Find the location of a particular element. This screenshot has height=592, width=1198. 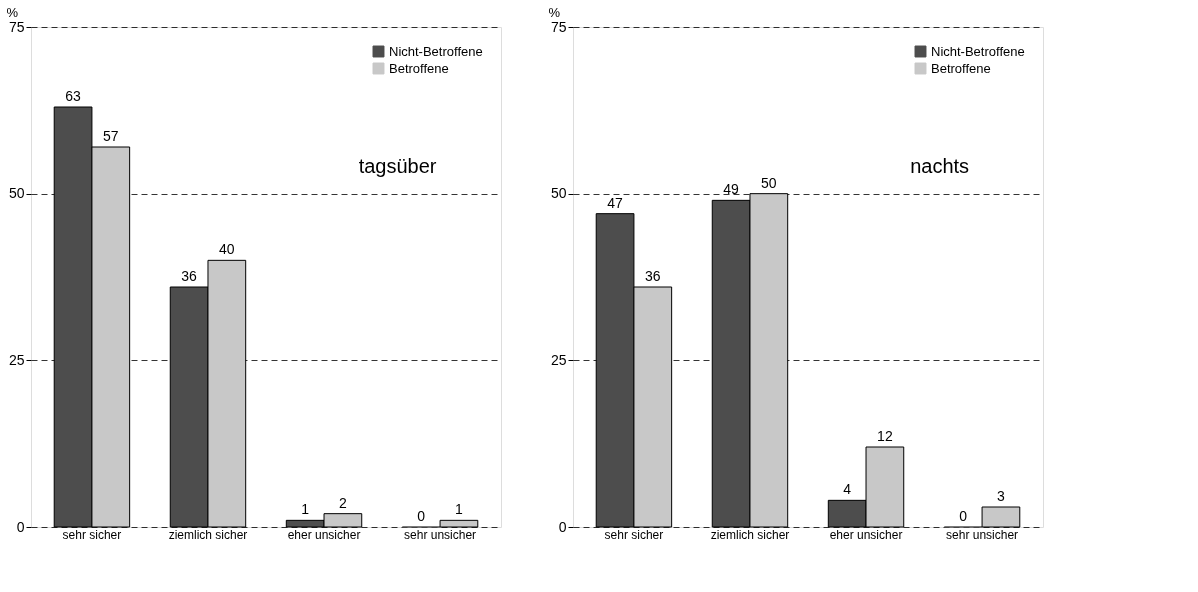

data-label: 57 is located at coordinates (110, 136).